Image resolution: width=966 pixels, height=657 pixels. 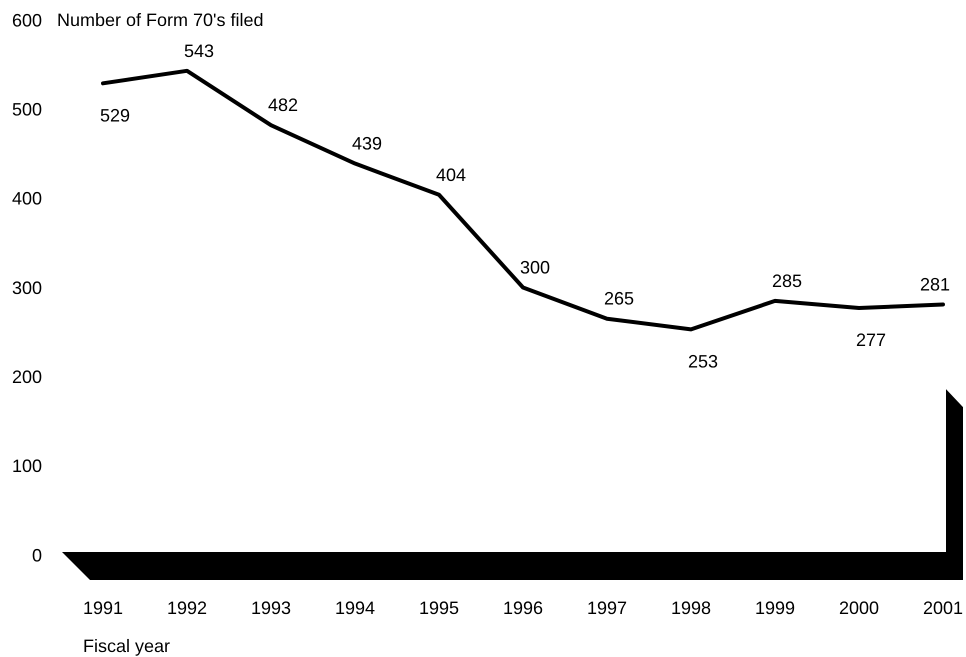 I want to click on y-tick-label: 200, so click(x=27, y=376).